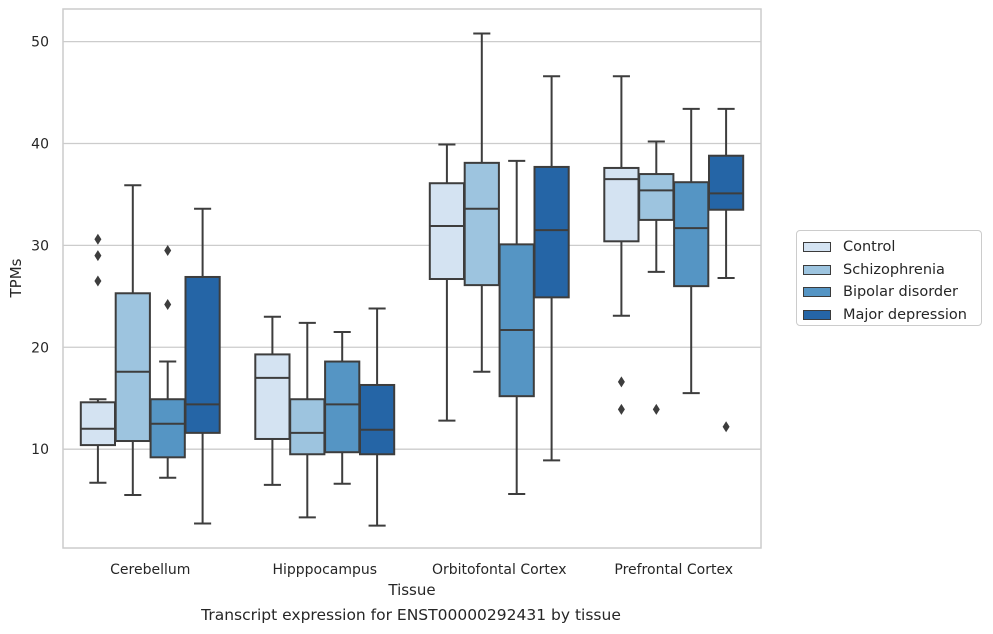 Image resolution: width=993 pixels, height=634 pixels. I want to click on legend-label: Schizophrenia, so click(894, 269).